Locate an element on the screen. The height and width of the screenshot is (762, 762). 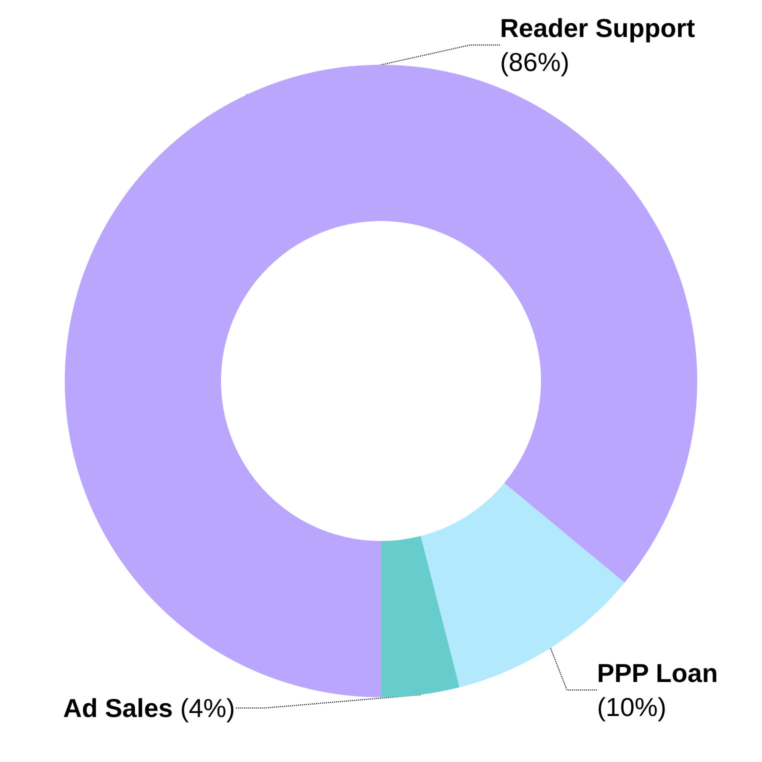
slice-label: Ad Sales is located at coordinates (118, 708).